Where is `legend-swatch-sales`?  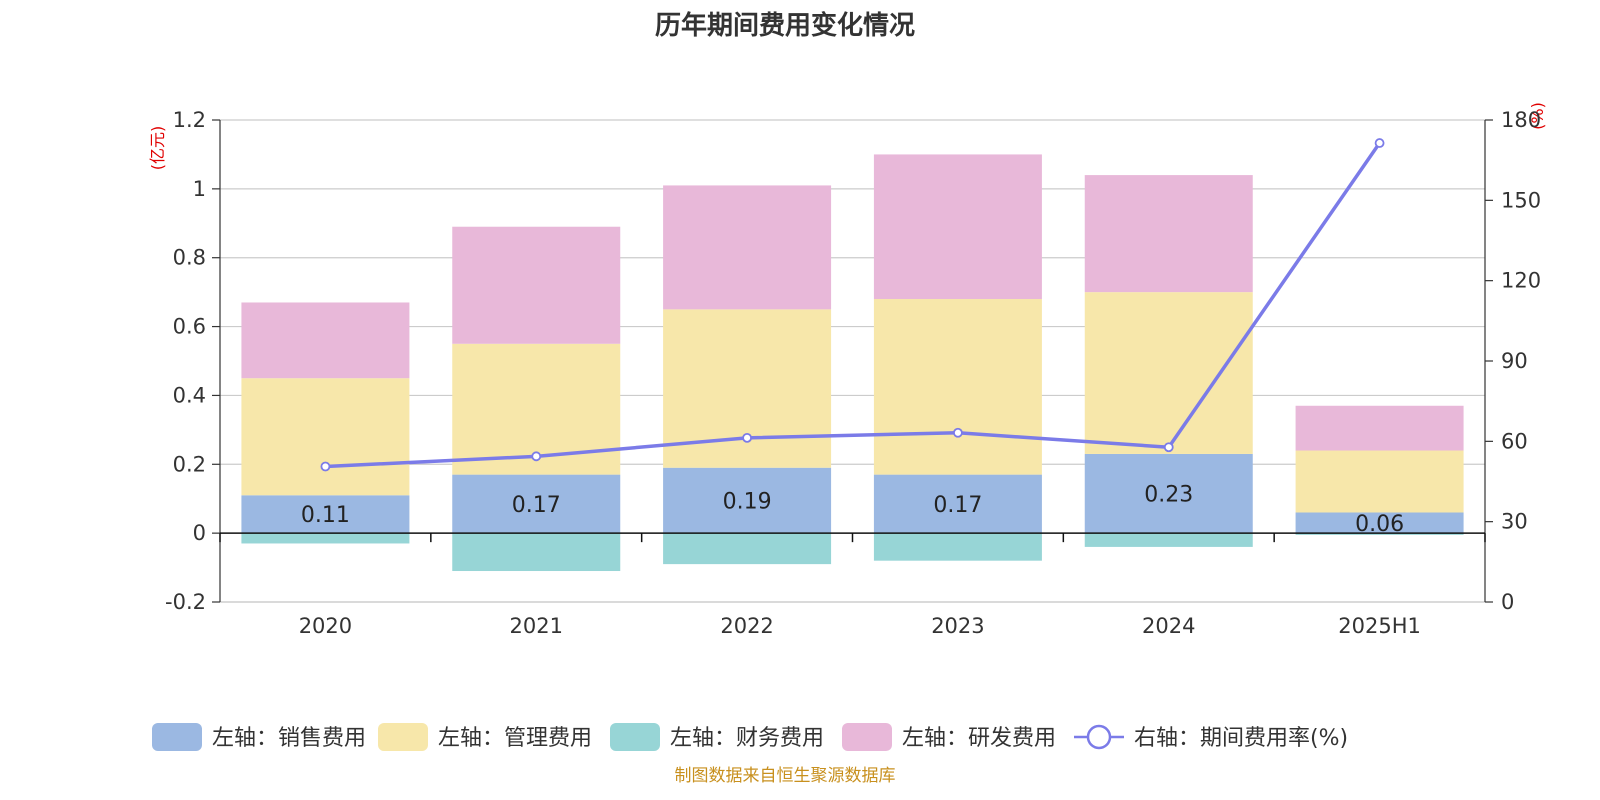
legend-swatch-sales is located at coordinates (177, 737).